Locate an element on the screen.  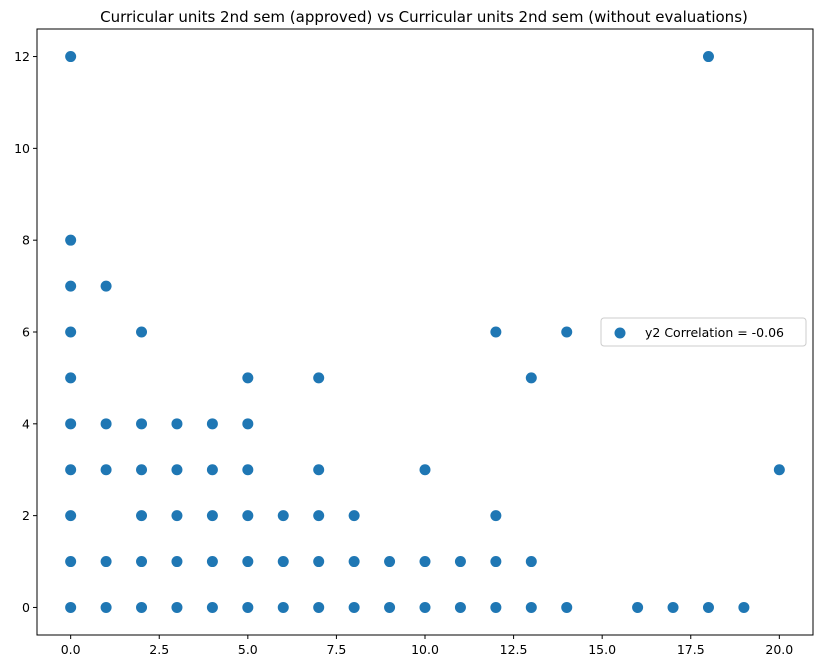
y-tick-label: 4 is located at coordinates (26, 423).